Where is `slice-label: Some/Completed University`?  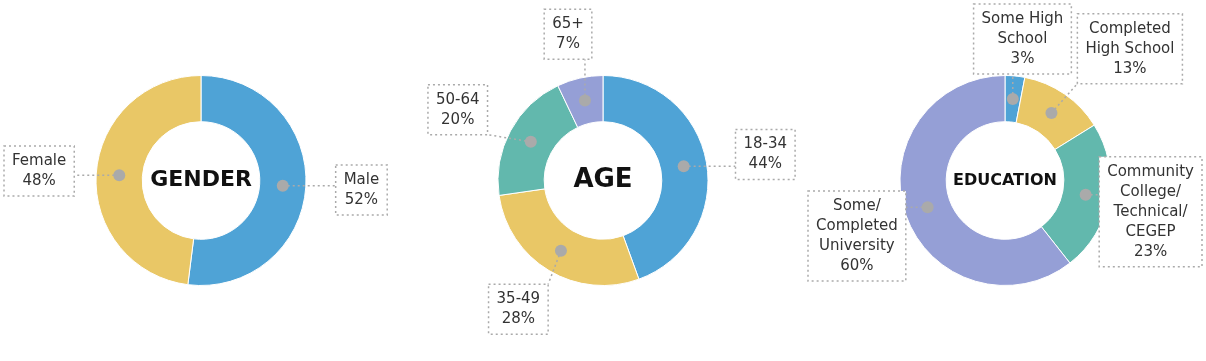
slice-label: Some/Completed University is located at coordinates (857, 224).